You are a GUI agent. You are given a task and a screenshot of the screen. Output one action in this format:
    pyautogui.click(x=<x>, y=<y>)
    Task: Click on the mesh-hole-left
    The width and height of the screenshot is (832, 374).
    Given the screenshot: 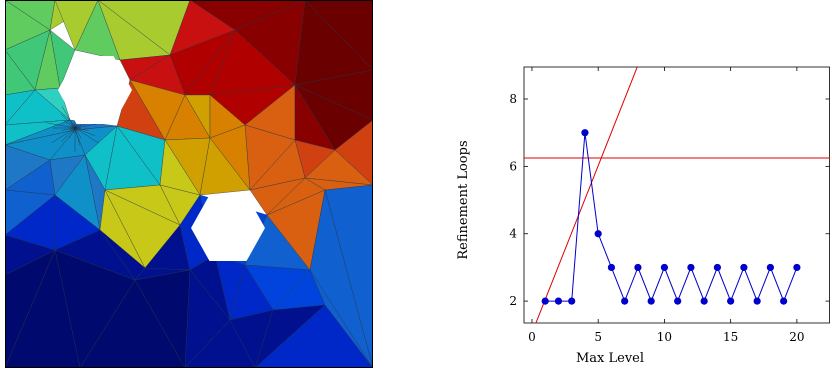 What is the action you would take?
    pyautogui.click(x=95, y=90)
    